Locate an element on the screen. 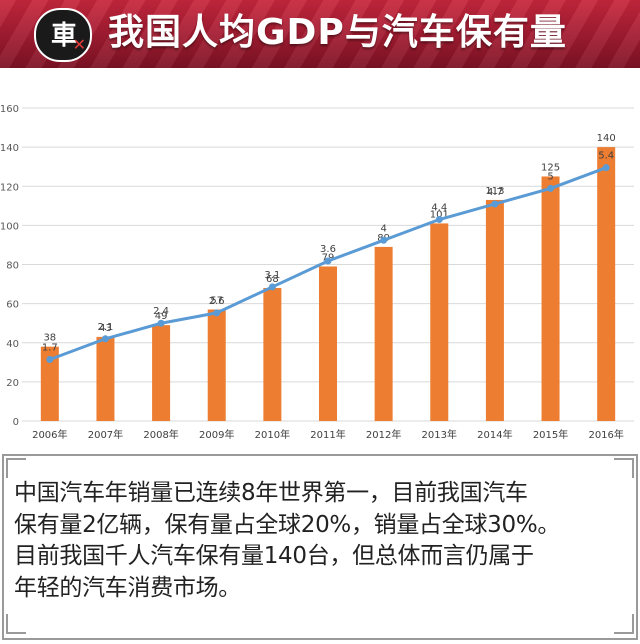 This screenshot has width=640, height=644. x-tick-label: 2010年 is located at coordinates (272, 434).